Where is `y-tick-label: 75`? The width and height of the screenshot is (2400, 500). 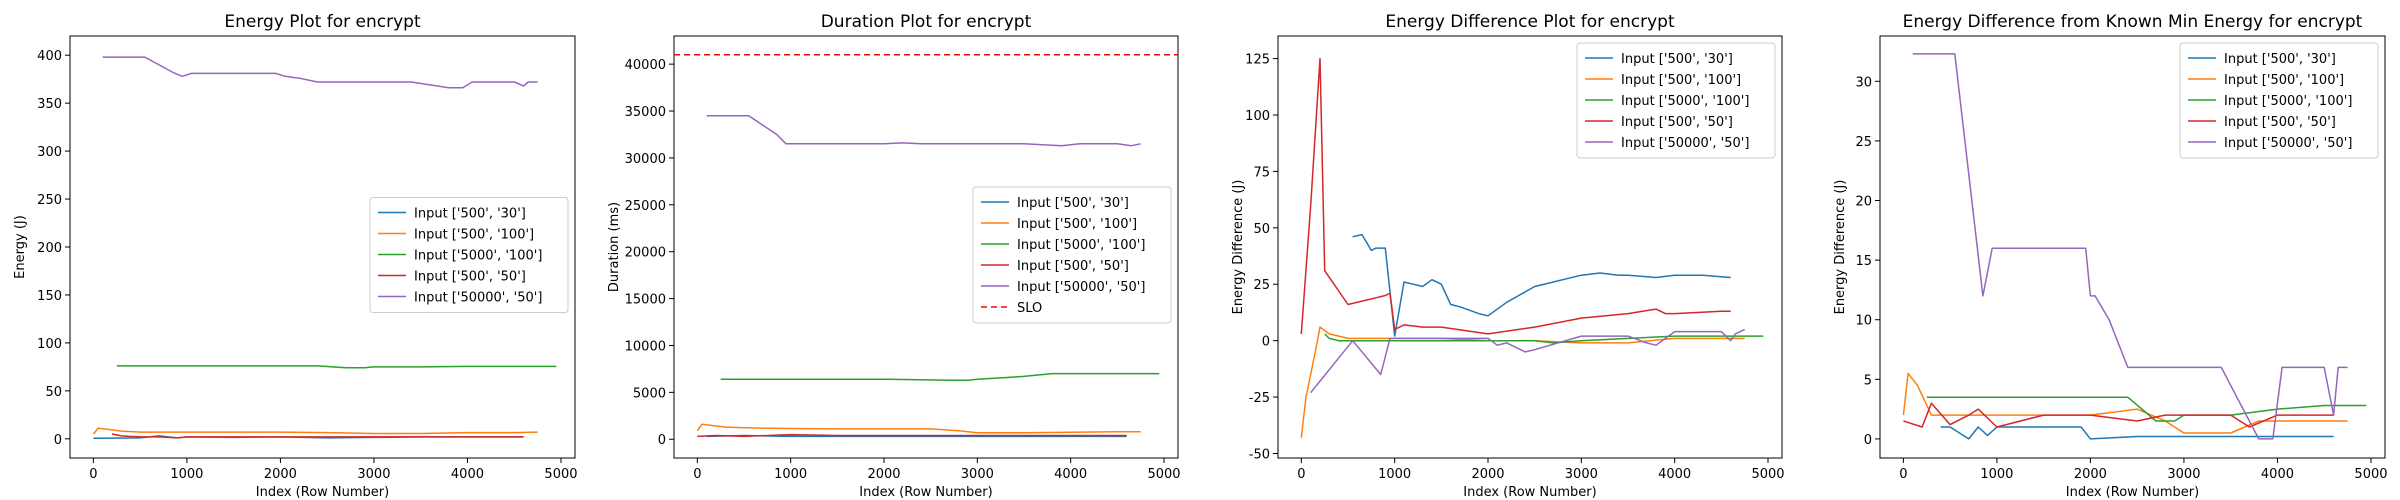 y-tick-label: 75 is located at coordinates (1261, 172).